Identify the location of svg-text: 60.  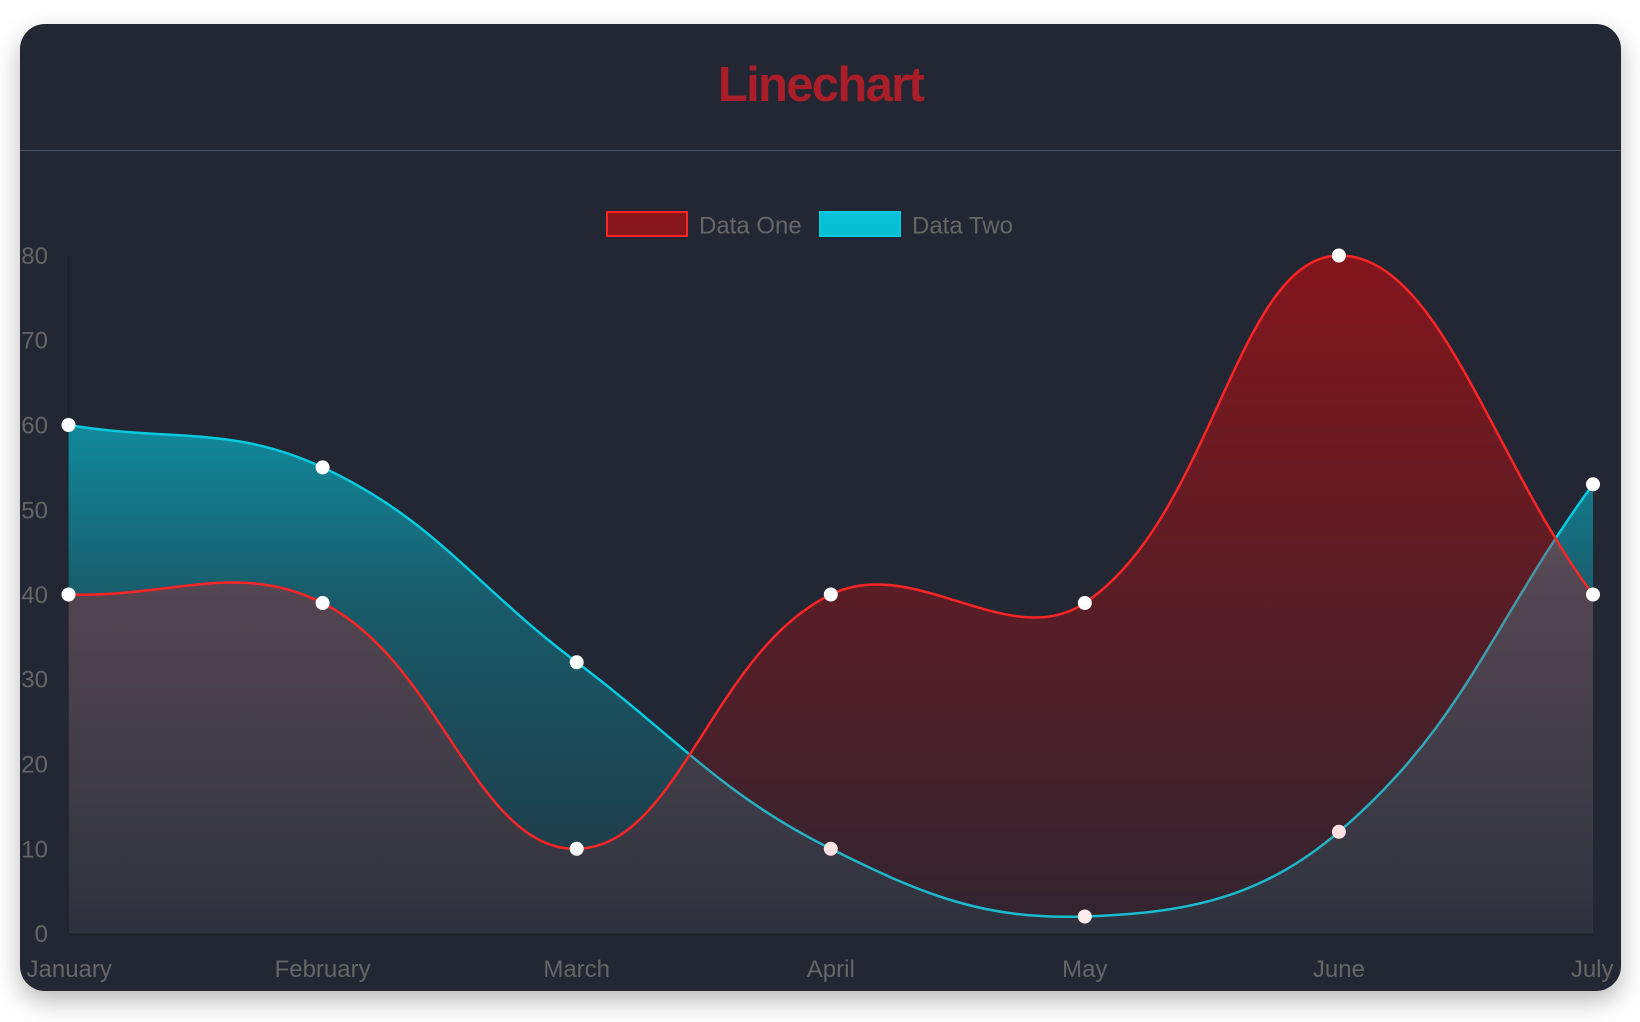
(34, 426).